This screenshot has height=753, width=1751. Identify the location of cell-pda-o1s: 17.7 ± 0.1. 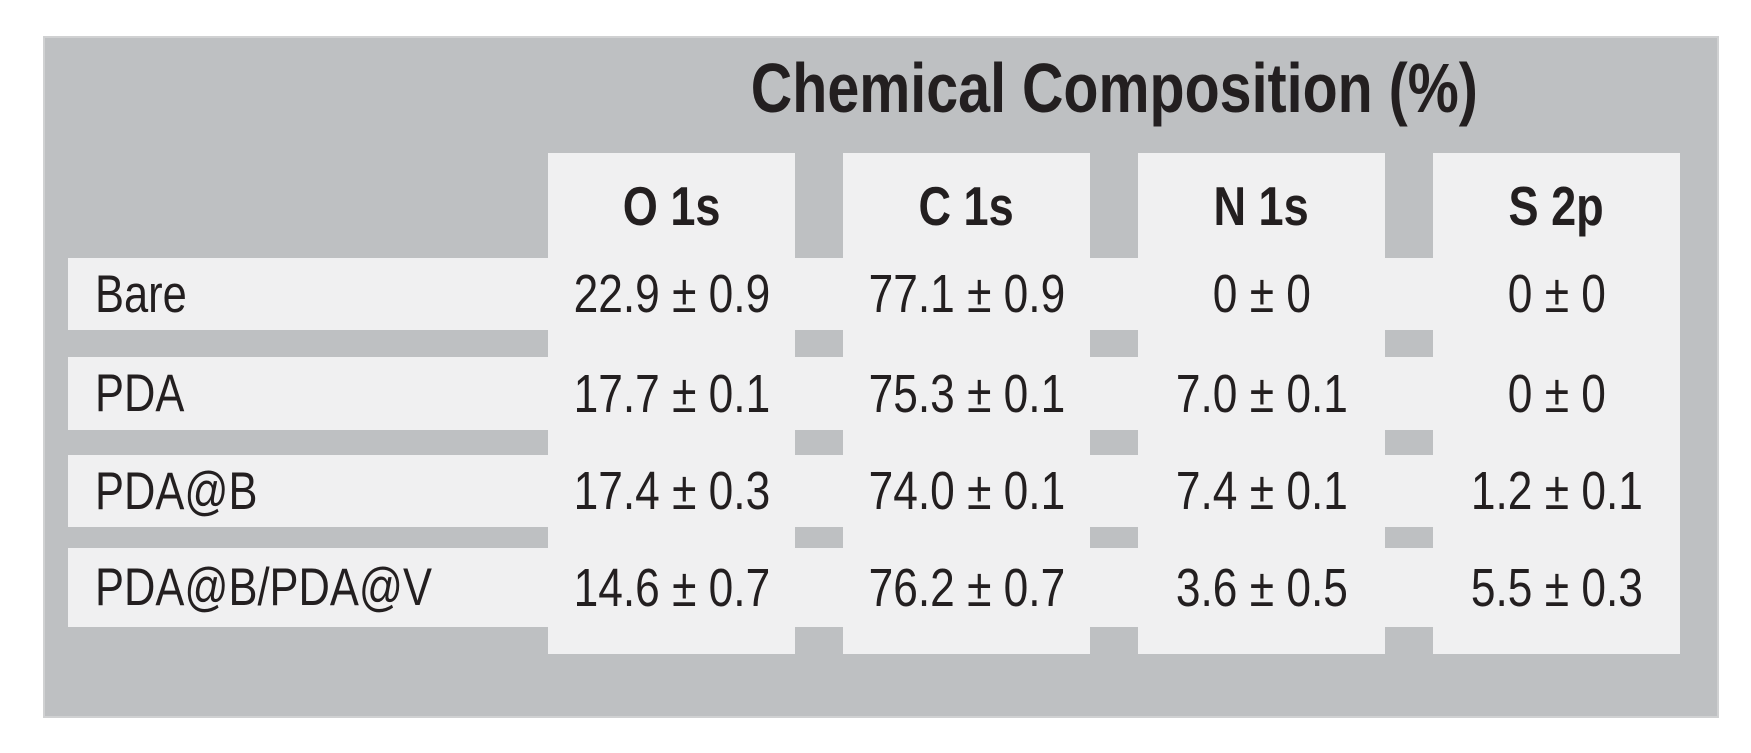
(671, 393).